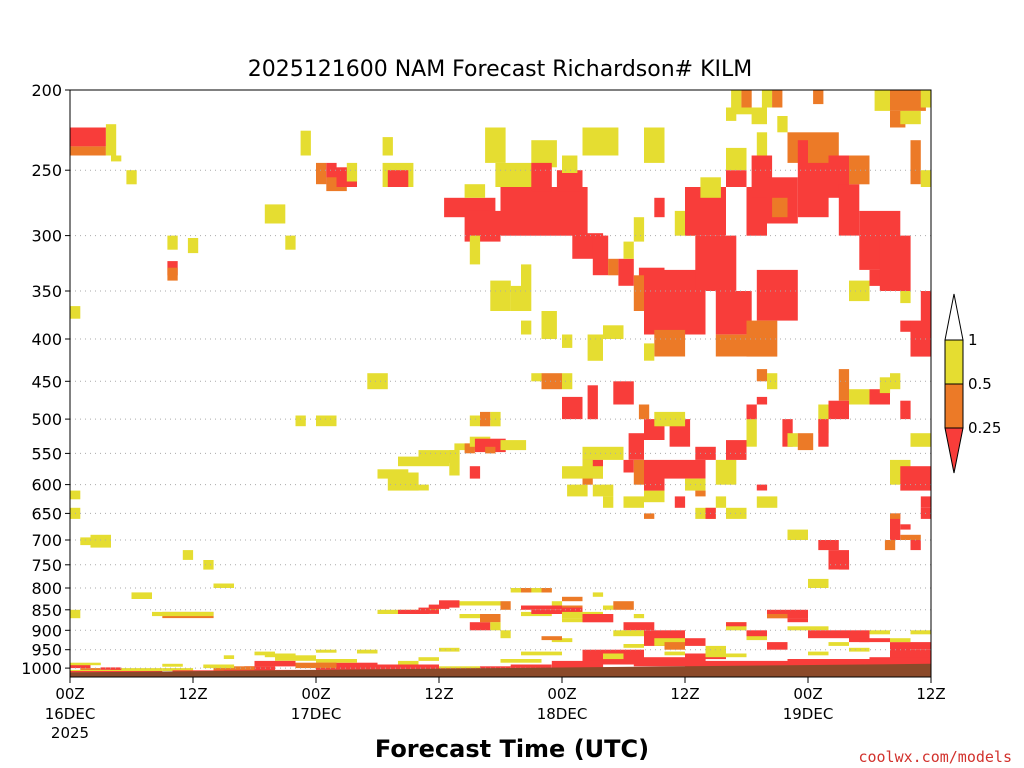 The image size is (1024, 768). I want to click on y-tick-label-300: 300, so click(46, 236).